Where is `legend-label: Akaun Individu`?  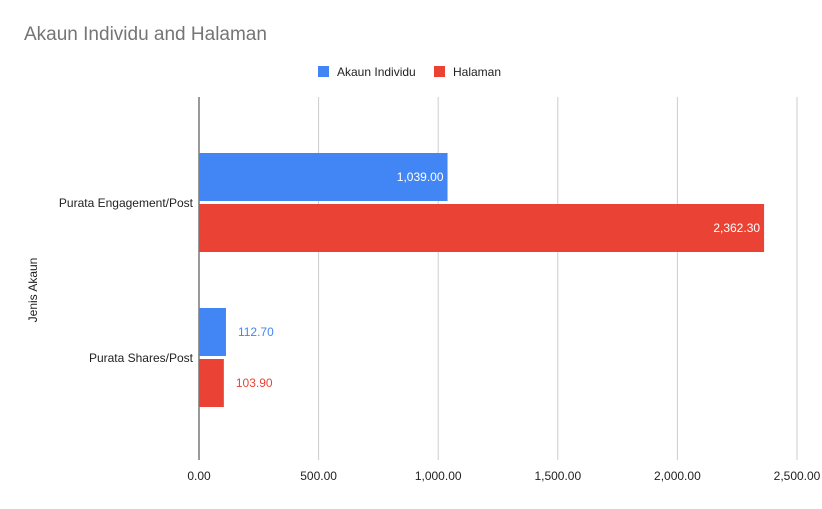 legend-label: Akaun Individu is located at coordinates (376, 72).